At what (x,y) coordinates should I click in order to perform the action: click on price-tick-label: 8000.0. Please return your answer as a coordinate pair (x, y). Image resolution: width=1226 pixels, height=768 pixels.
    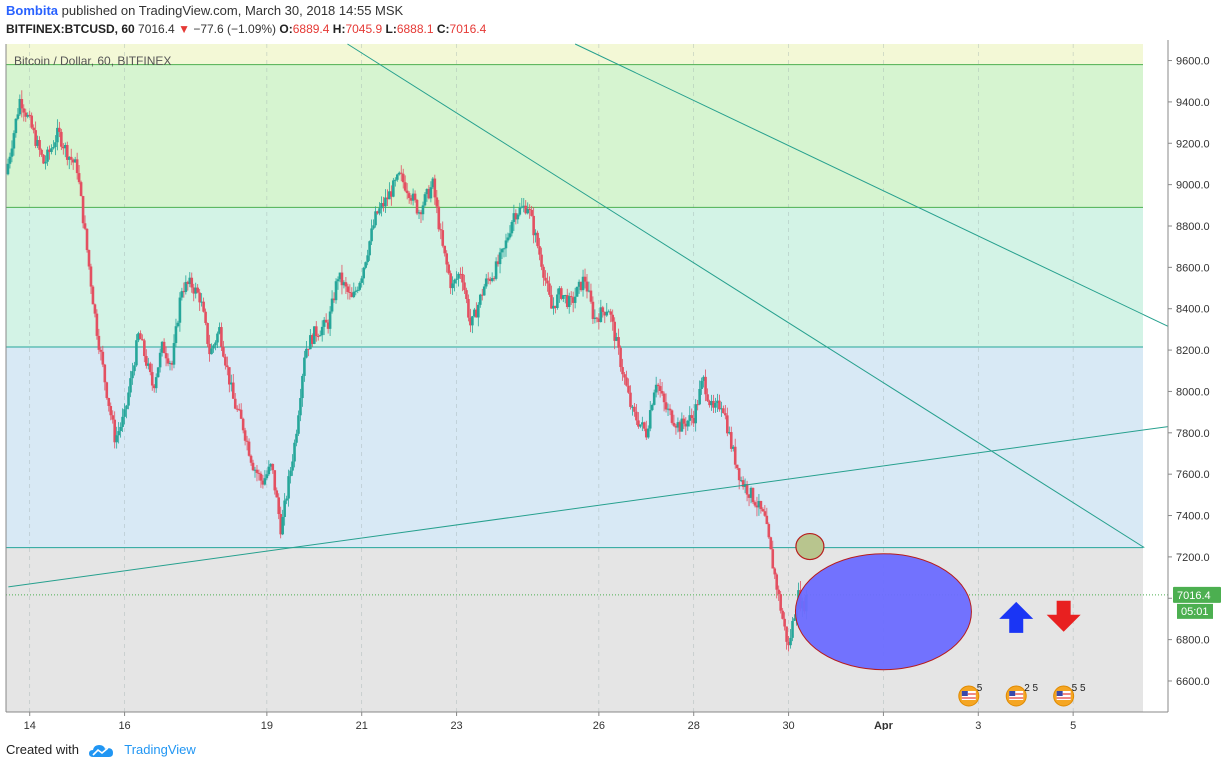
    Looking at the image, I should click on (1193, 392).